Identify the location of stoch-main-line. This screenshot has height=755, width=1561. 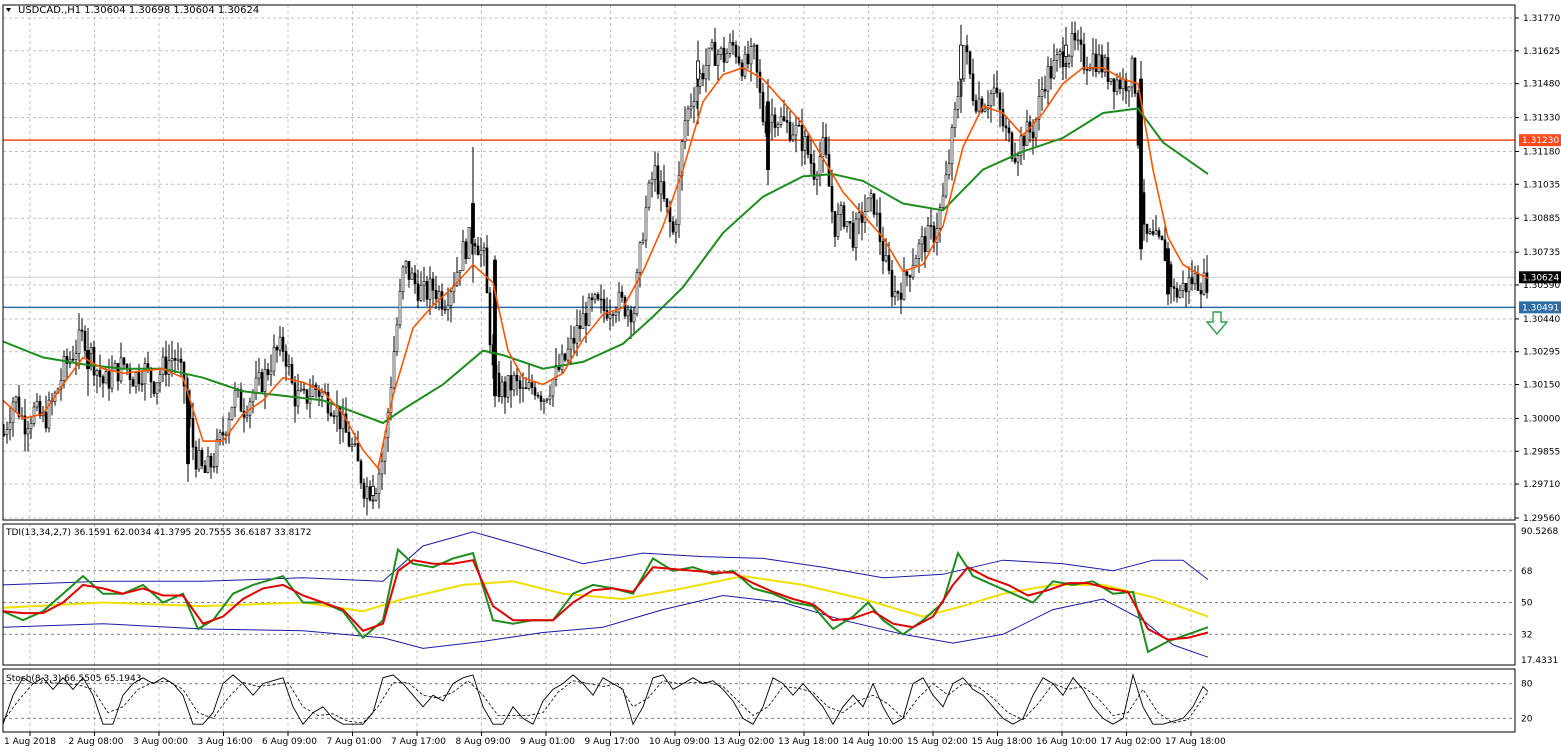
(605, 699).